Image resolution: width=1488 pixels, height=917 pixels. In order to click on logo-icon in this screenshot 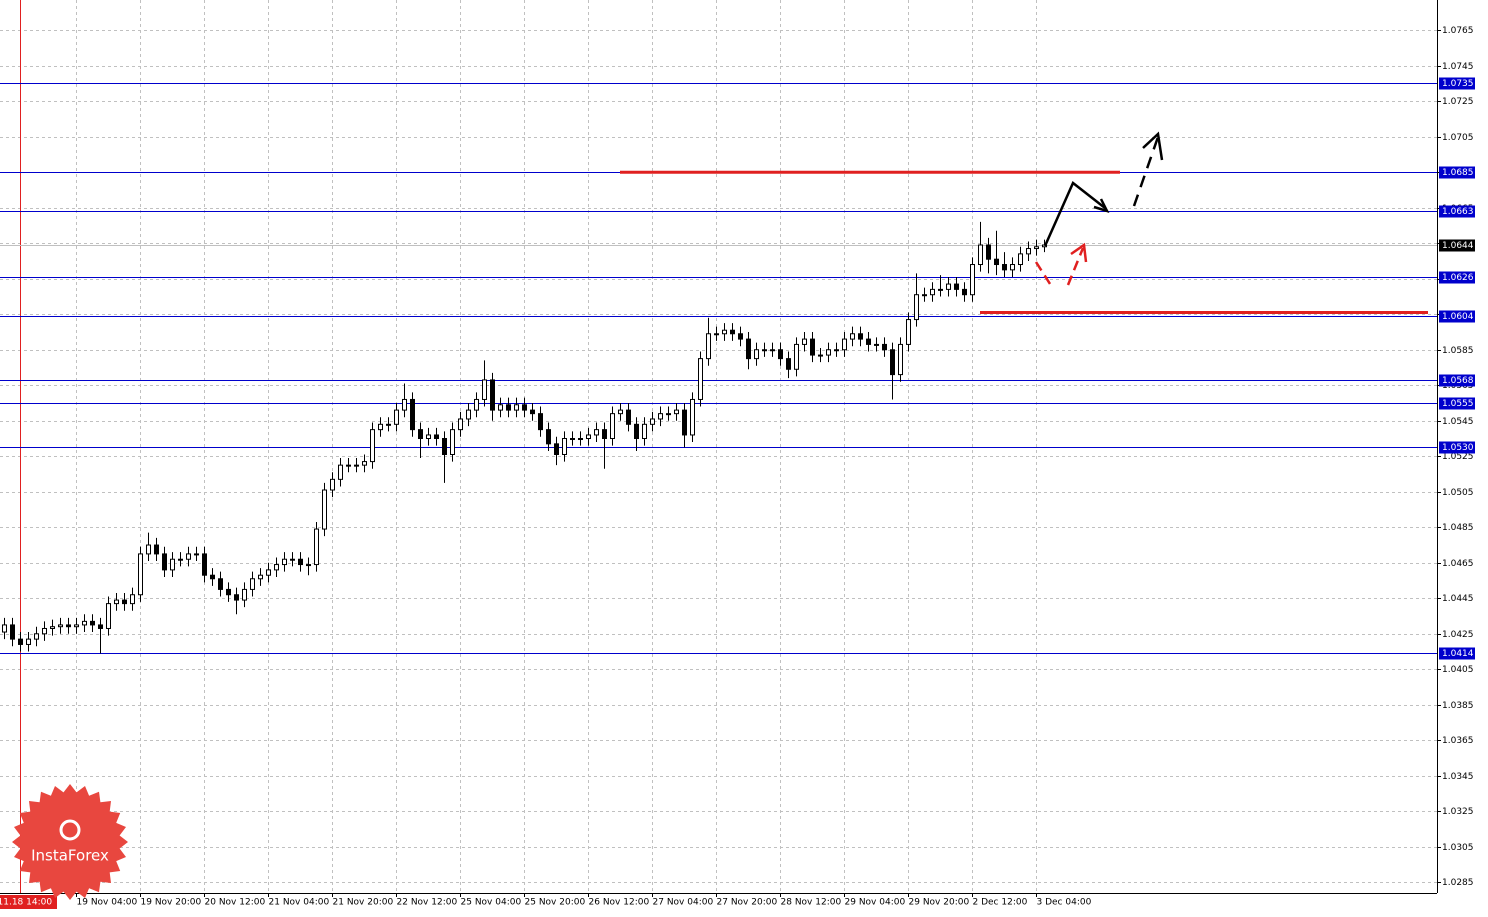, I will do `click(70, 830)`.